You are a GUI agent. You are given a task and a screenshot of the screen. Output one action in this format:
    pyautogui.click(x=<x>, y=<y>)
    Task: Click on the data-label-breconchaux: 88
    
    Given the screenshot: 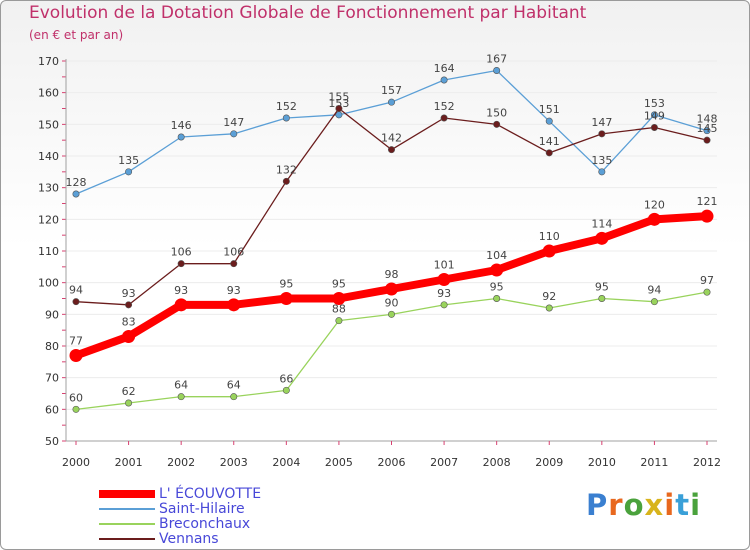 What is the action you would take?
    pyautogui.click(x=339, y=309)
    